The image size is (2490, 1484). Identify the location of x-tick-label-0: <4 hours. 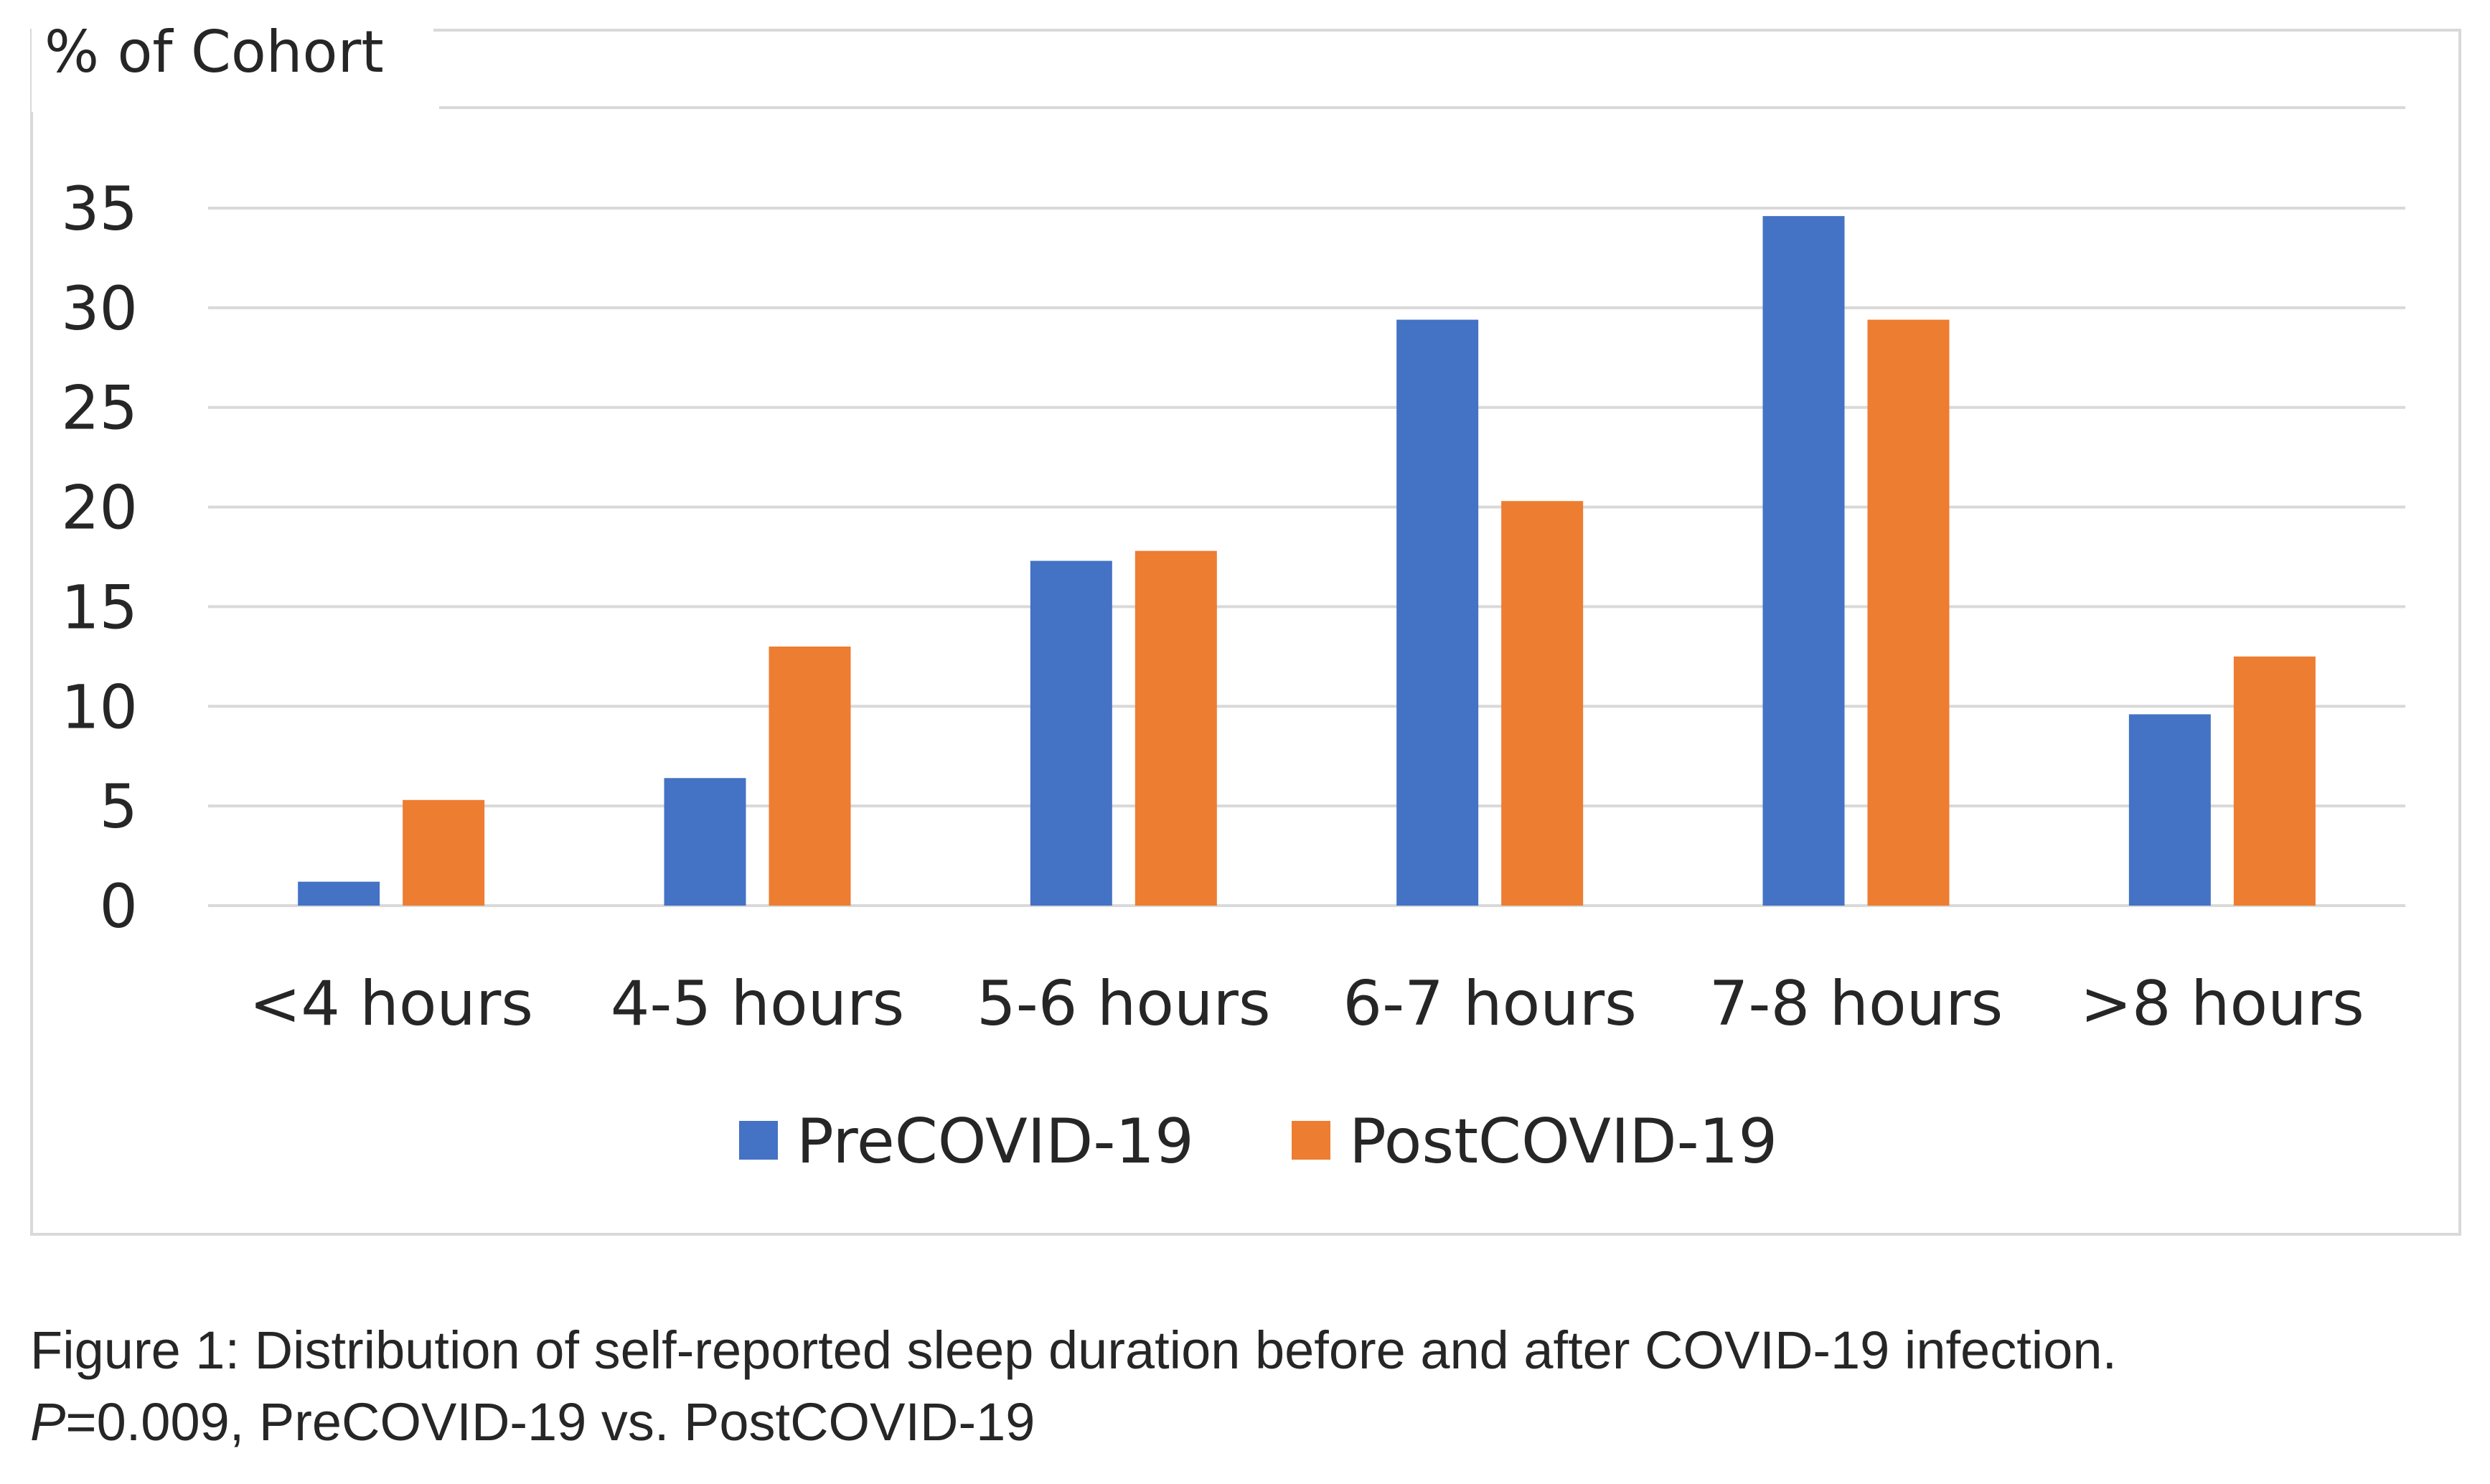
(391, 1004).